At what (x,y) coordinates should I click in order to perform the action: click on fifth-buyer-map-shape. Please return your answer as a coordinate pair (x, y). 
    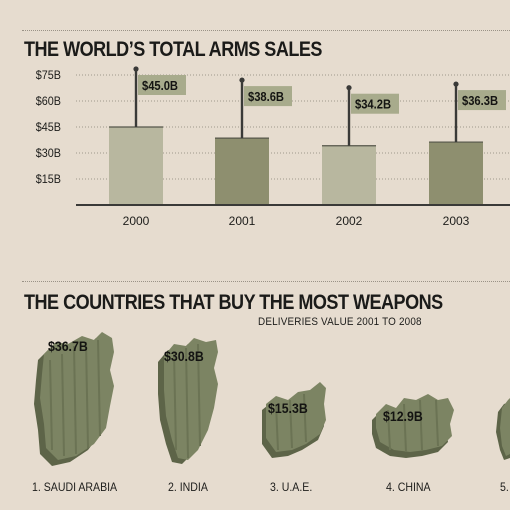
    Looking at the image, I should click on (503, 429).